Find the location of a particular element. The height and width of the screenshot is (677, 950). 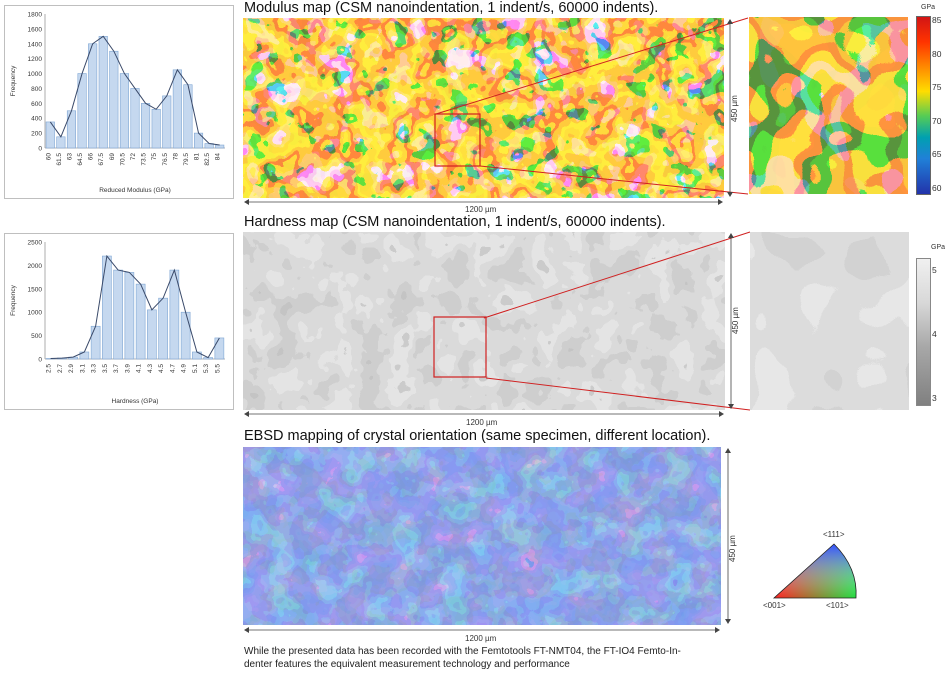

modulus-histogram-x-tick-label: 67.5 is located at coordinates (101, 159).